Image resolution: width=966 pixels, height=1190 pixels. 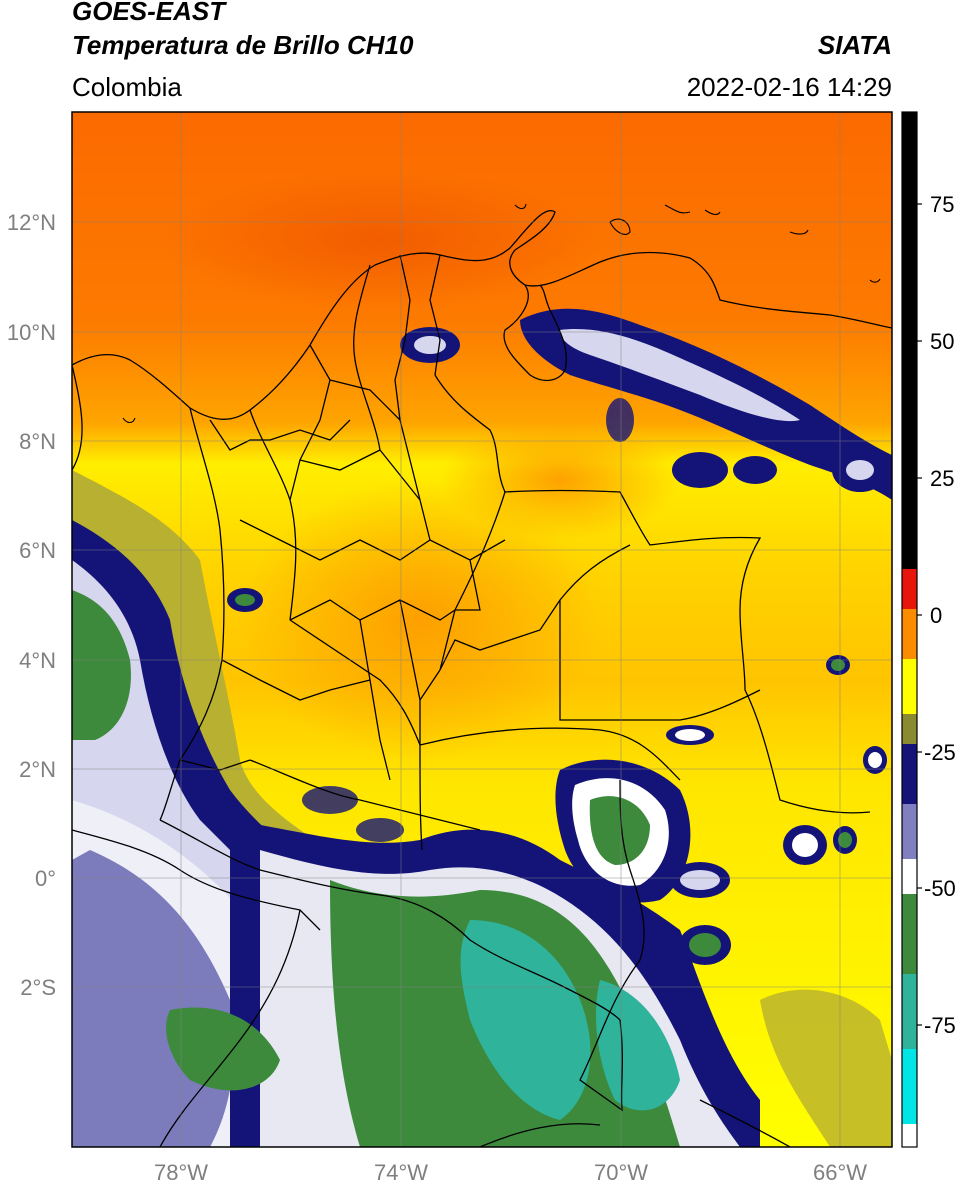 I want to click on agency-label: SIATA, so click(x=854, y=45).